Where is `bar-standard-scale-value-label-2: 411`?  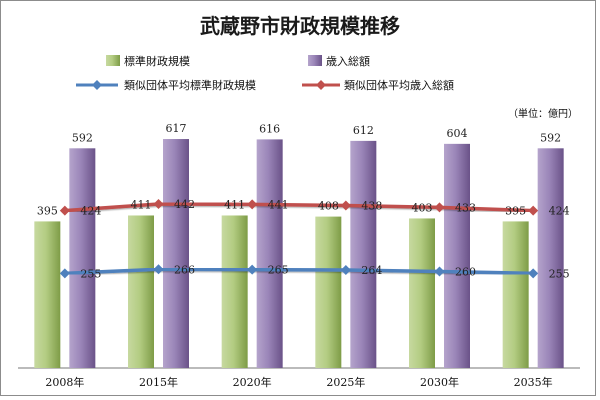 bar-standard-scale-value-label-2: 411 is located at coordinates (141, 204).